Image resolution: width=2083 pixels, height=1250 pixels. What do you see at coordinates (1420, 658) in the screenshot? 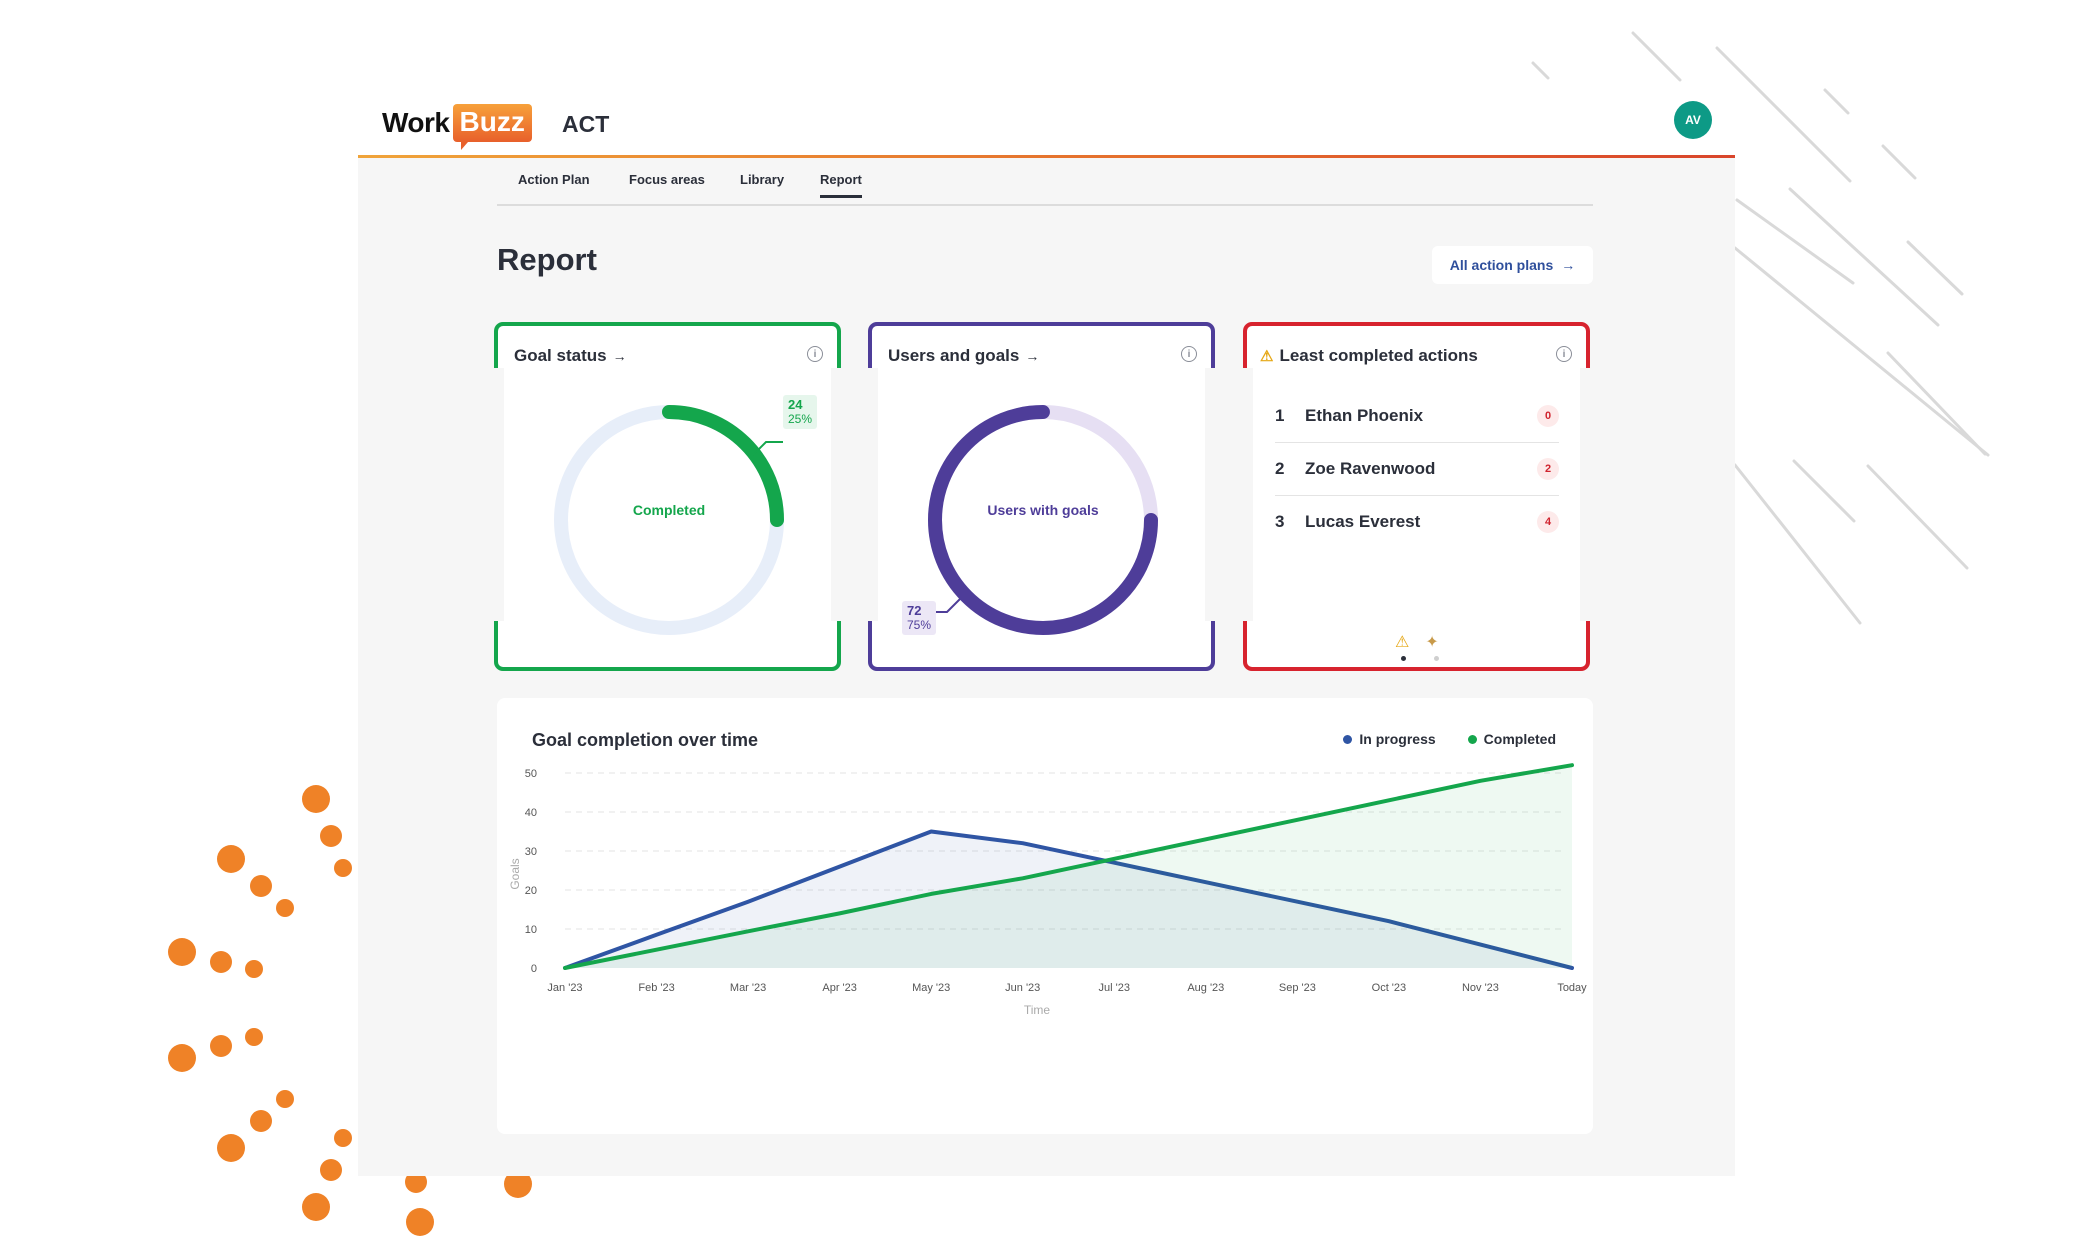
I see `carousel-dots` at bounding box center [1420, 658].